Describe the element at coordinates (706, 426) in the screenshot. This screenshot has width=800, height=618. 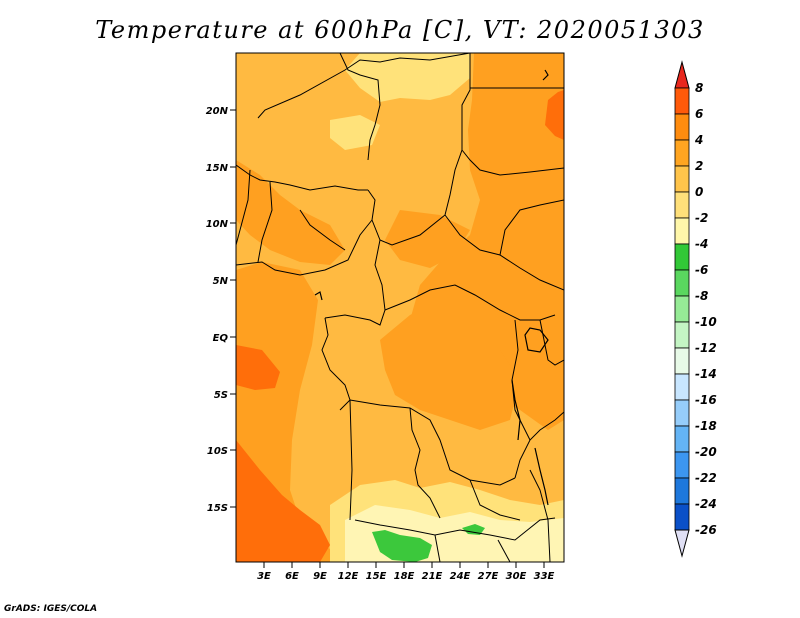
I see `colorbar-label: -18` at that location.